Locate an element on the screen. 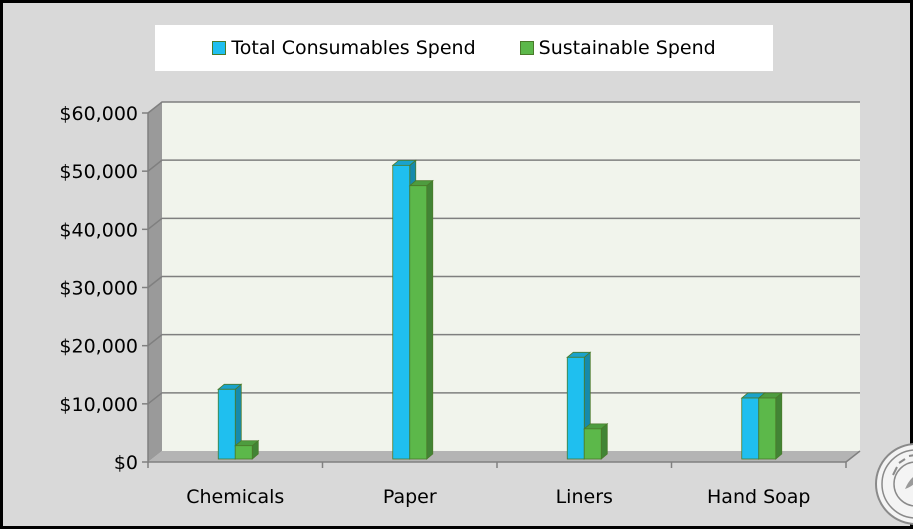 The width and height of the screenshot is (913, 532). y-tick-label: $50,000 is located at coordinates (98, 172).